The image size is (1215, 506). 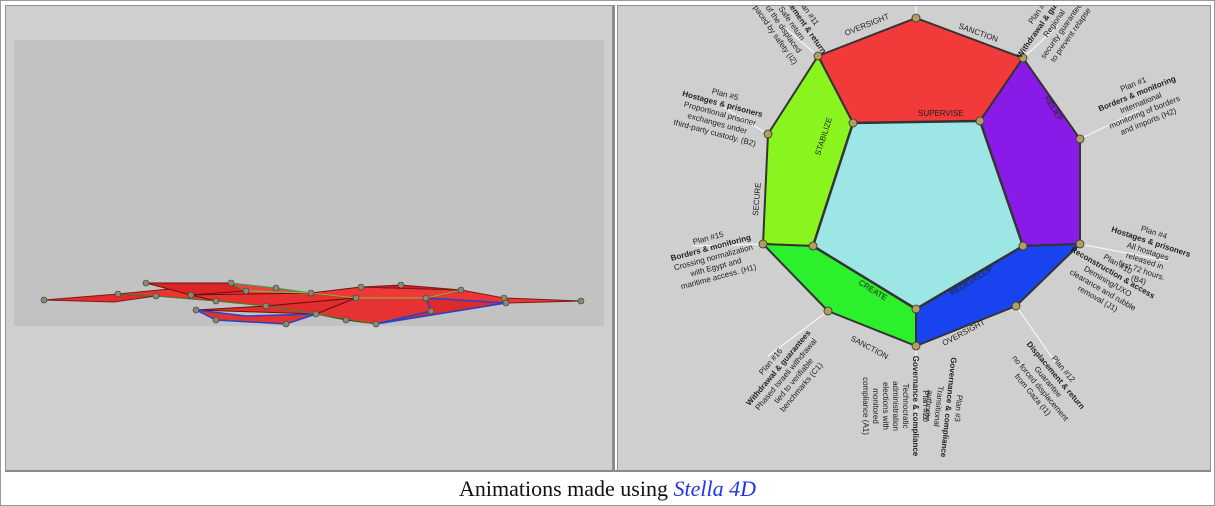 What do you see at coordinates (915, 406) in the screenshot?
I see `plan-title: Governance & compliance` at bounding box center [915, 406].